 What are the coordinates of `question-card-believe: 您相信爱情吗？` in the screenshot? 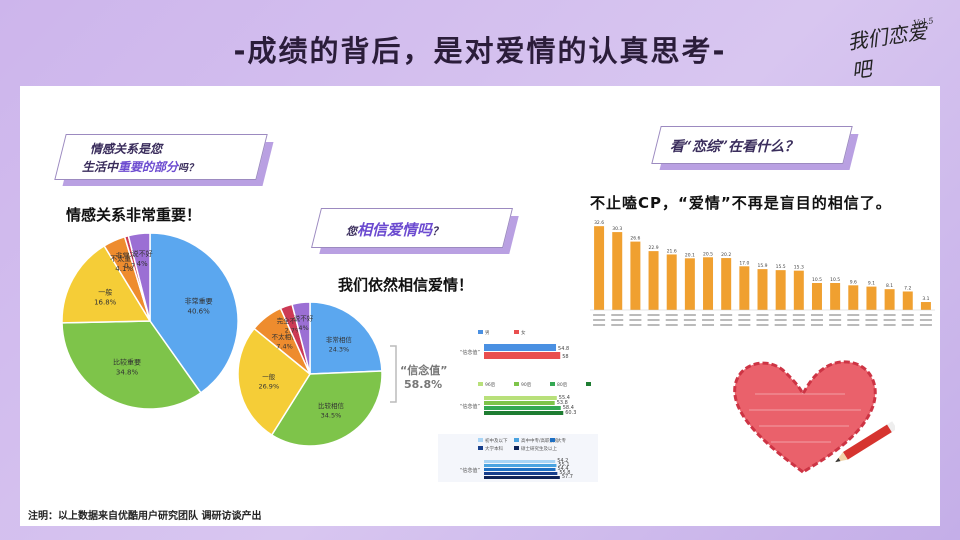 It's located at (415, 232).